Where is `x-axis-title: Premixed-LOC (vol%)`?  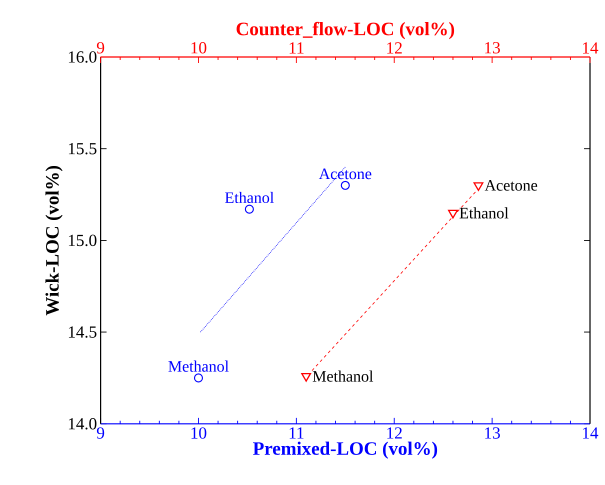 x-axis-title: Premixed-LOC (vol%) is located at coordinates (345, 450).